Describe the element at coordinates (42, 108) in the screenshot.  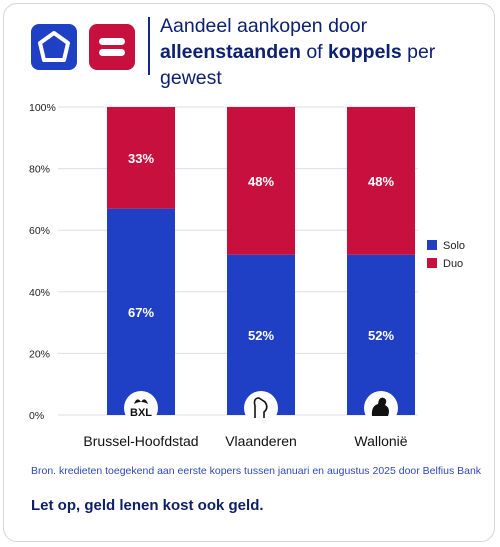
I see `y-tick-label: 100%` at that location.